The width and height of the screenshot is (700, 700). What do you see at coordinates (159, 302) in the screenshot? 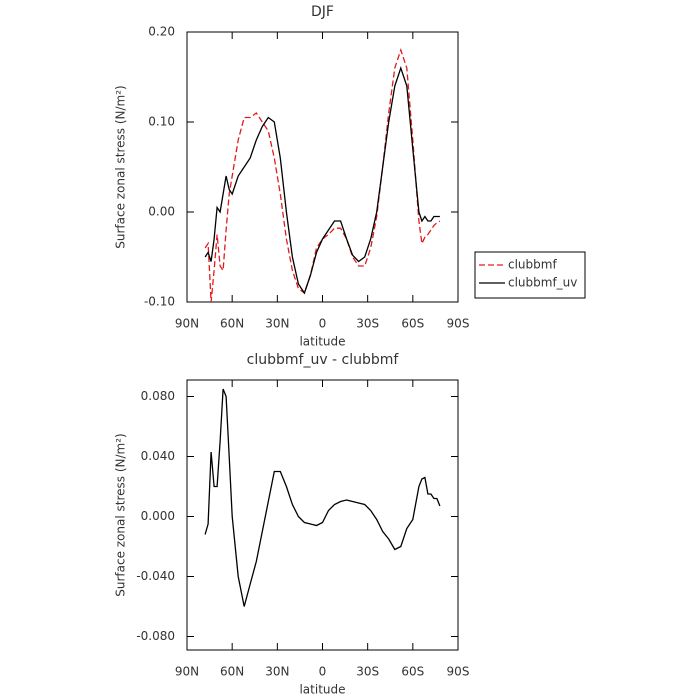
I see `y-tick-label: -0.10` at bounding box center [159, 302].